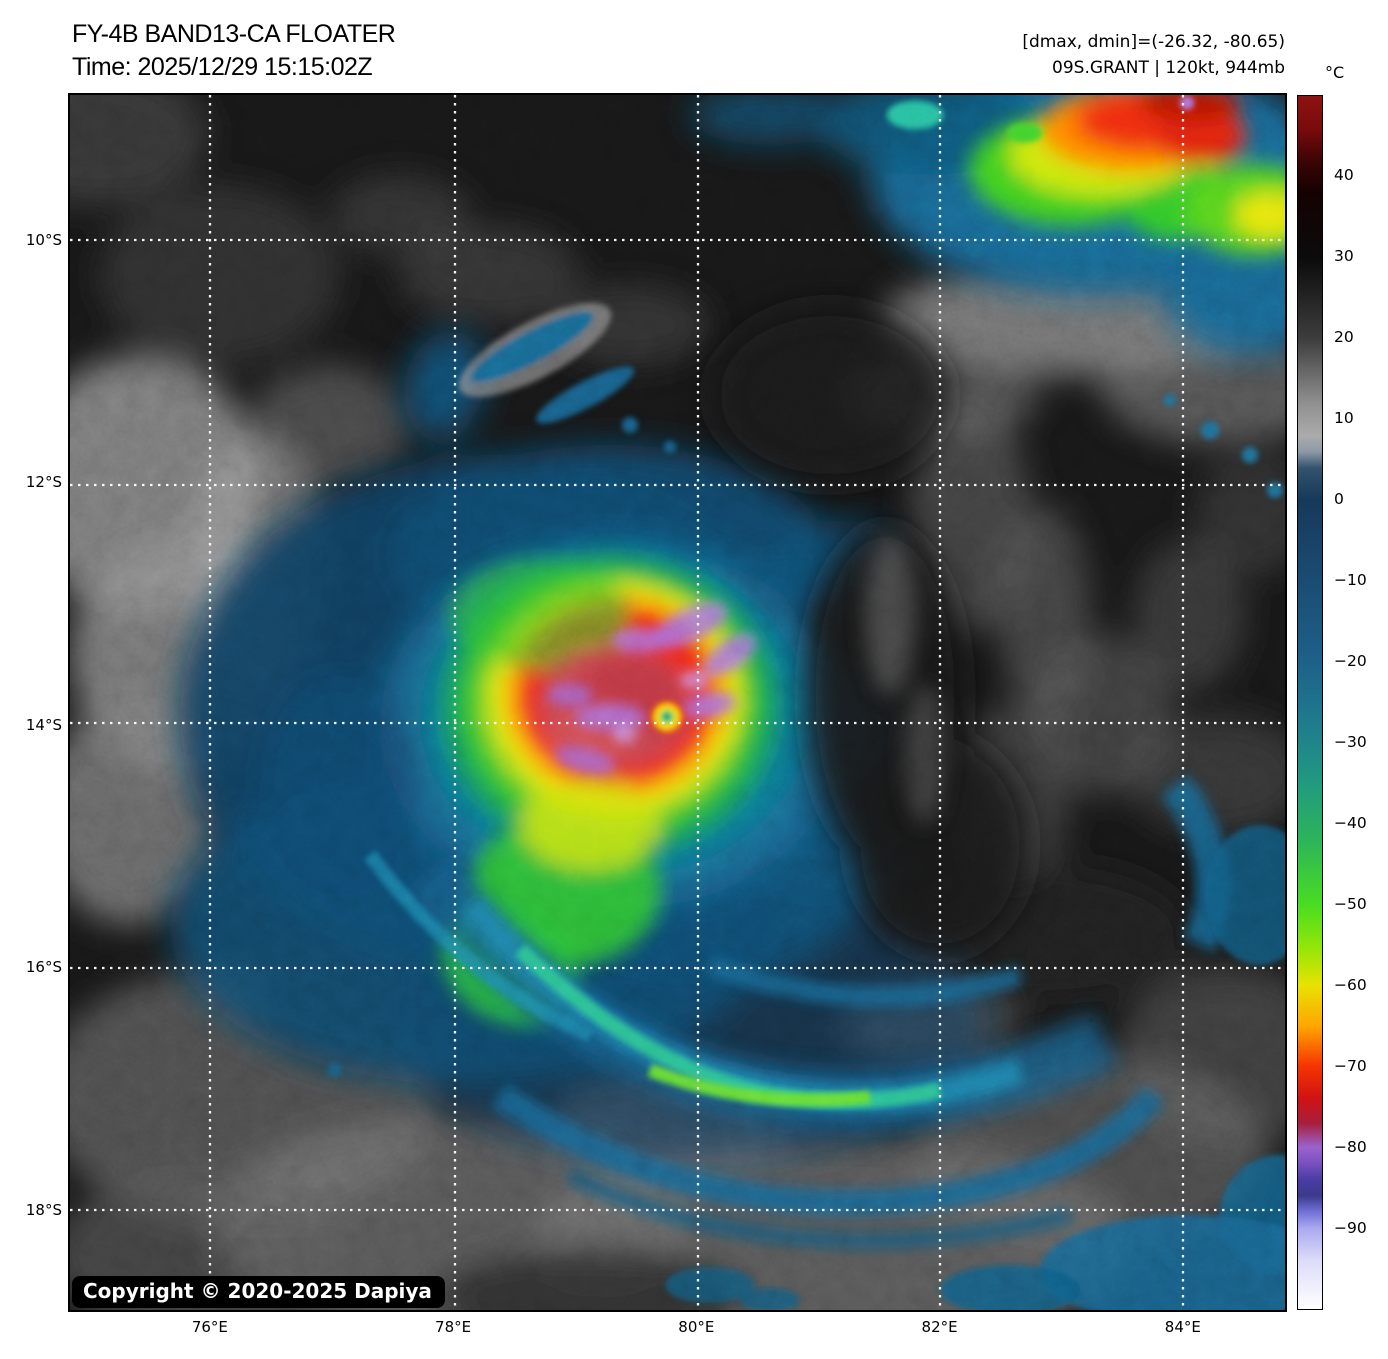  Describe the element at coordinates (1344, 175) in the screenshot. I see `colorbar-tick-label: 40` at that location.